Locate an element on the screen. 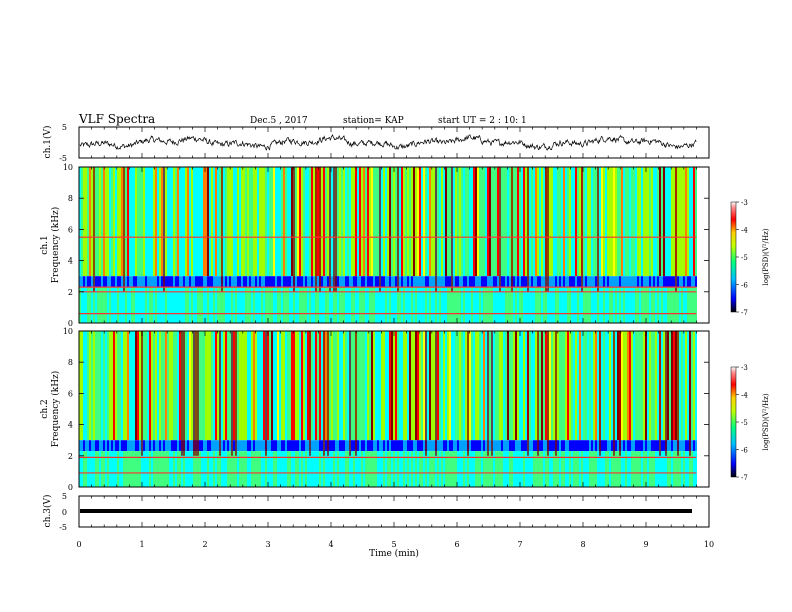 This screenshot has height=612, width=792. ytick-label: 4 is located at coordinates (70, 425).